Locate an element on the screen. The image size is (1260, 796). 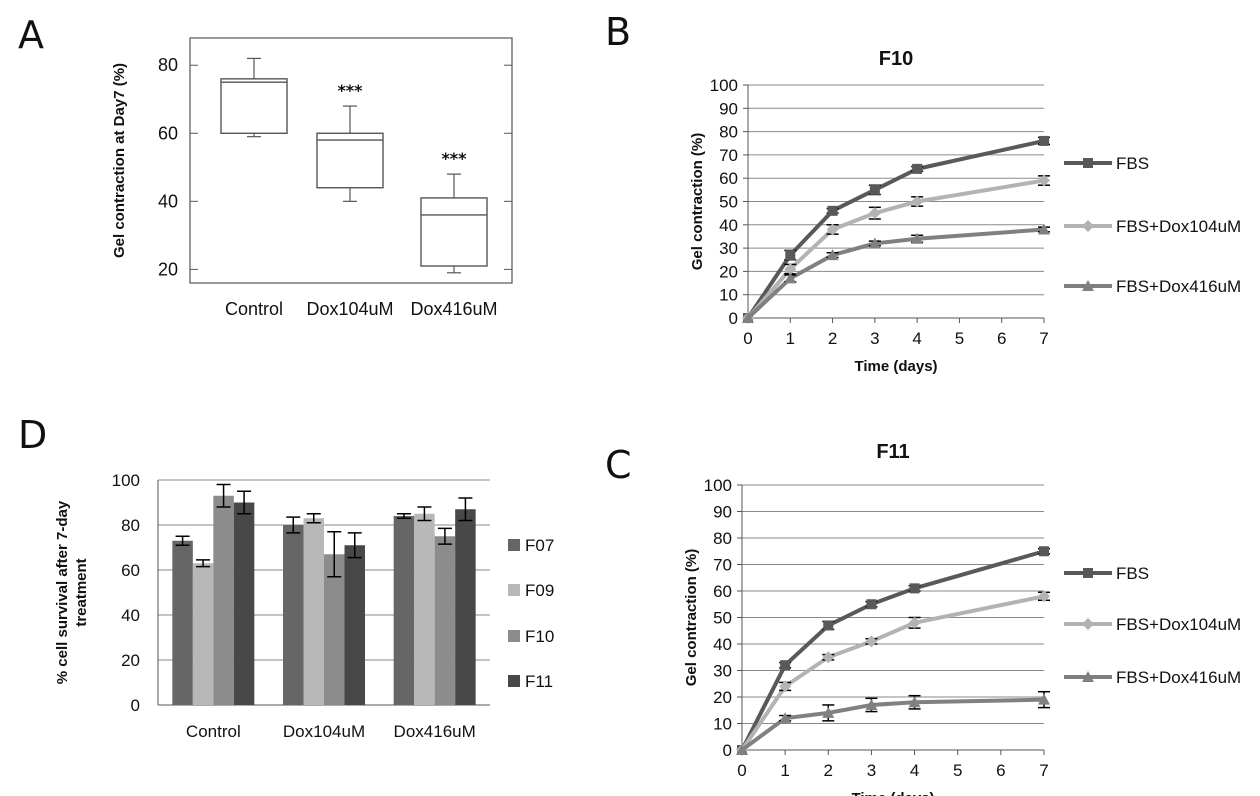
legend-label: F07 is located at coordinates (539, 545).